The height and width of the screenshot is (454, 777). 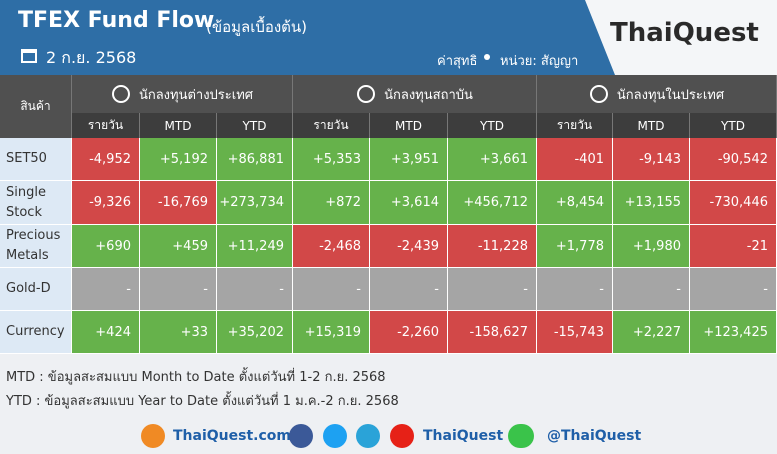 I want to click on row-label: Currency, so click(x=36, y=332).